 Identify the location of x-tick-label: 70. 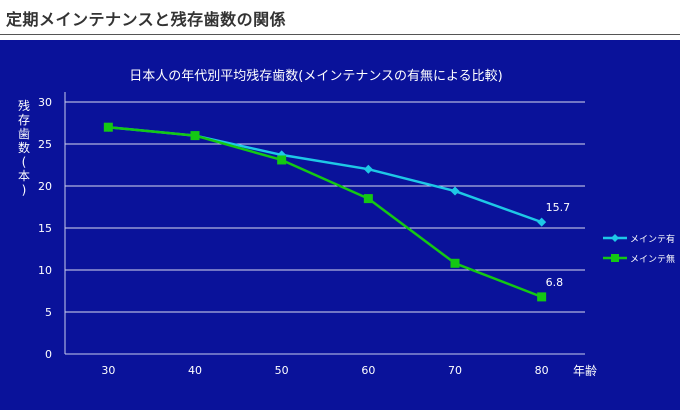
(455, 370).